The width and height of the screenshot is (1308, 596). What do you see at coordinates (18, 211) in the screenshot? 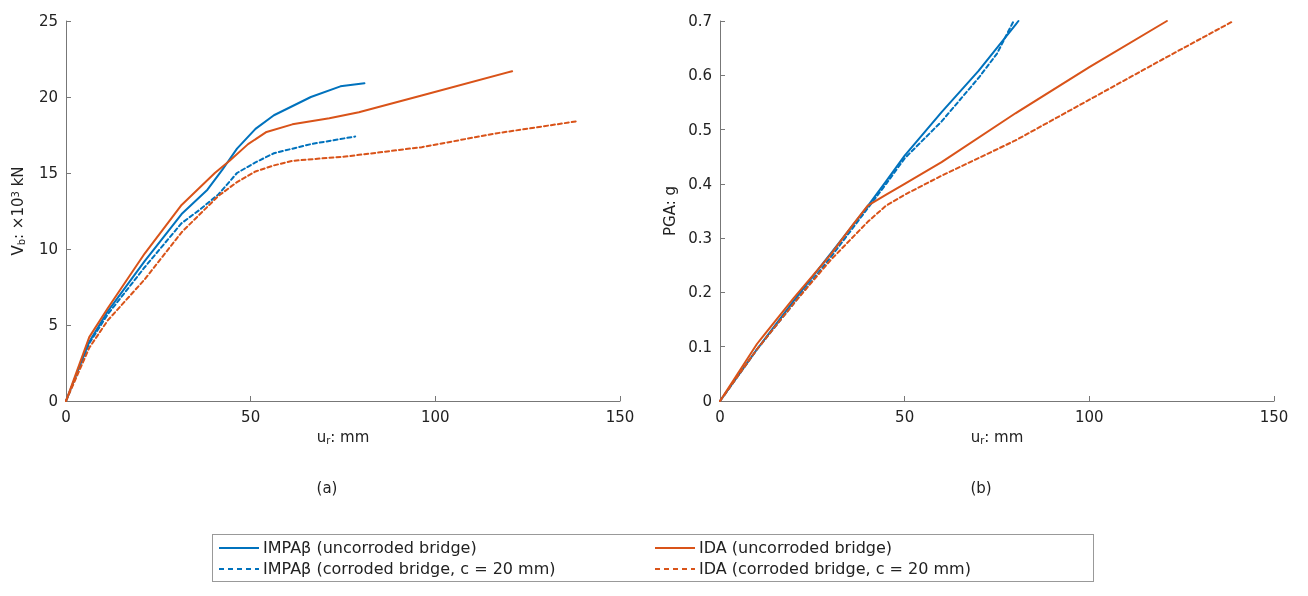
I see `y-axis-title: Vb: ×103 kN` at bounding box center [18, 211].